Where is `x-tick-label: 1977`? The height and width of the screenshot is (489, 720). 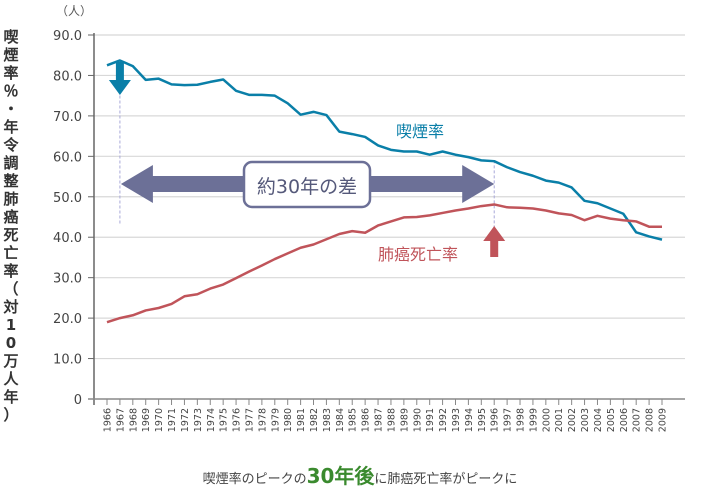
x-tick-label: 1977 is located at coordinates (249, 420).